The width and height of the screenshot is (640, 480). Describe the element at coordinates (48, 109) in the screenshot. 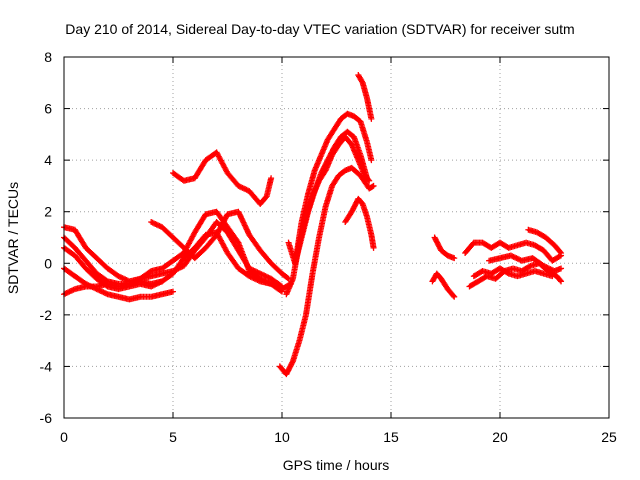

I see `y-tick-label: 6` at that location.